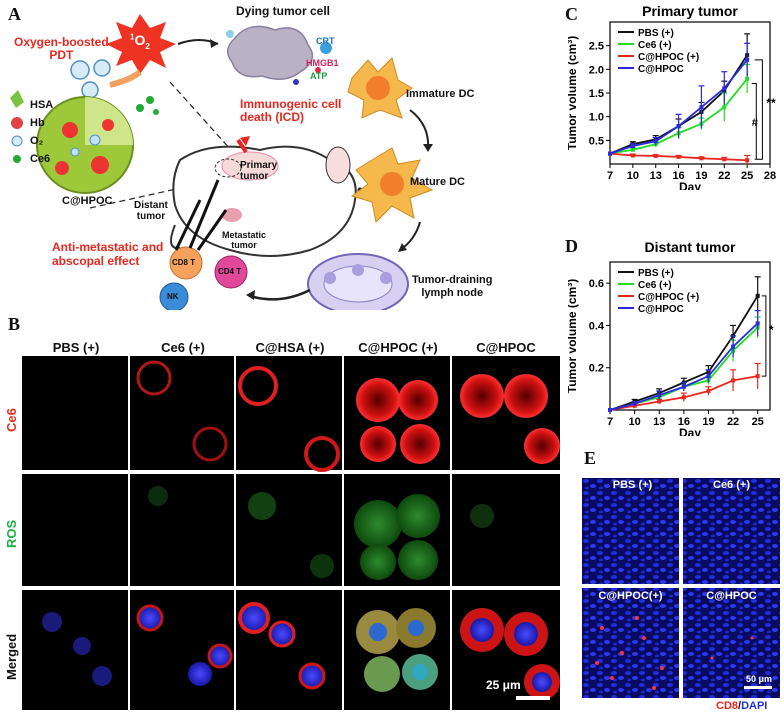  I want to click on sig-mark: **, so click(771, 103).